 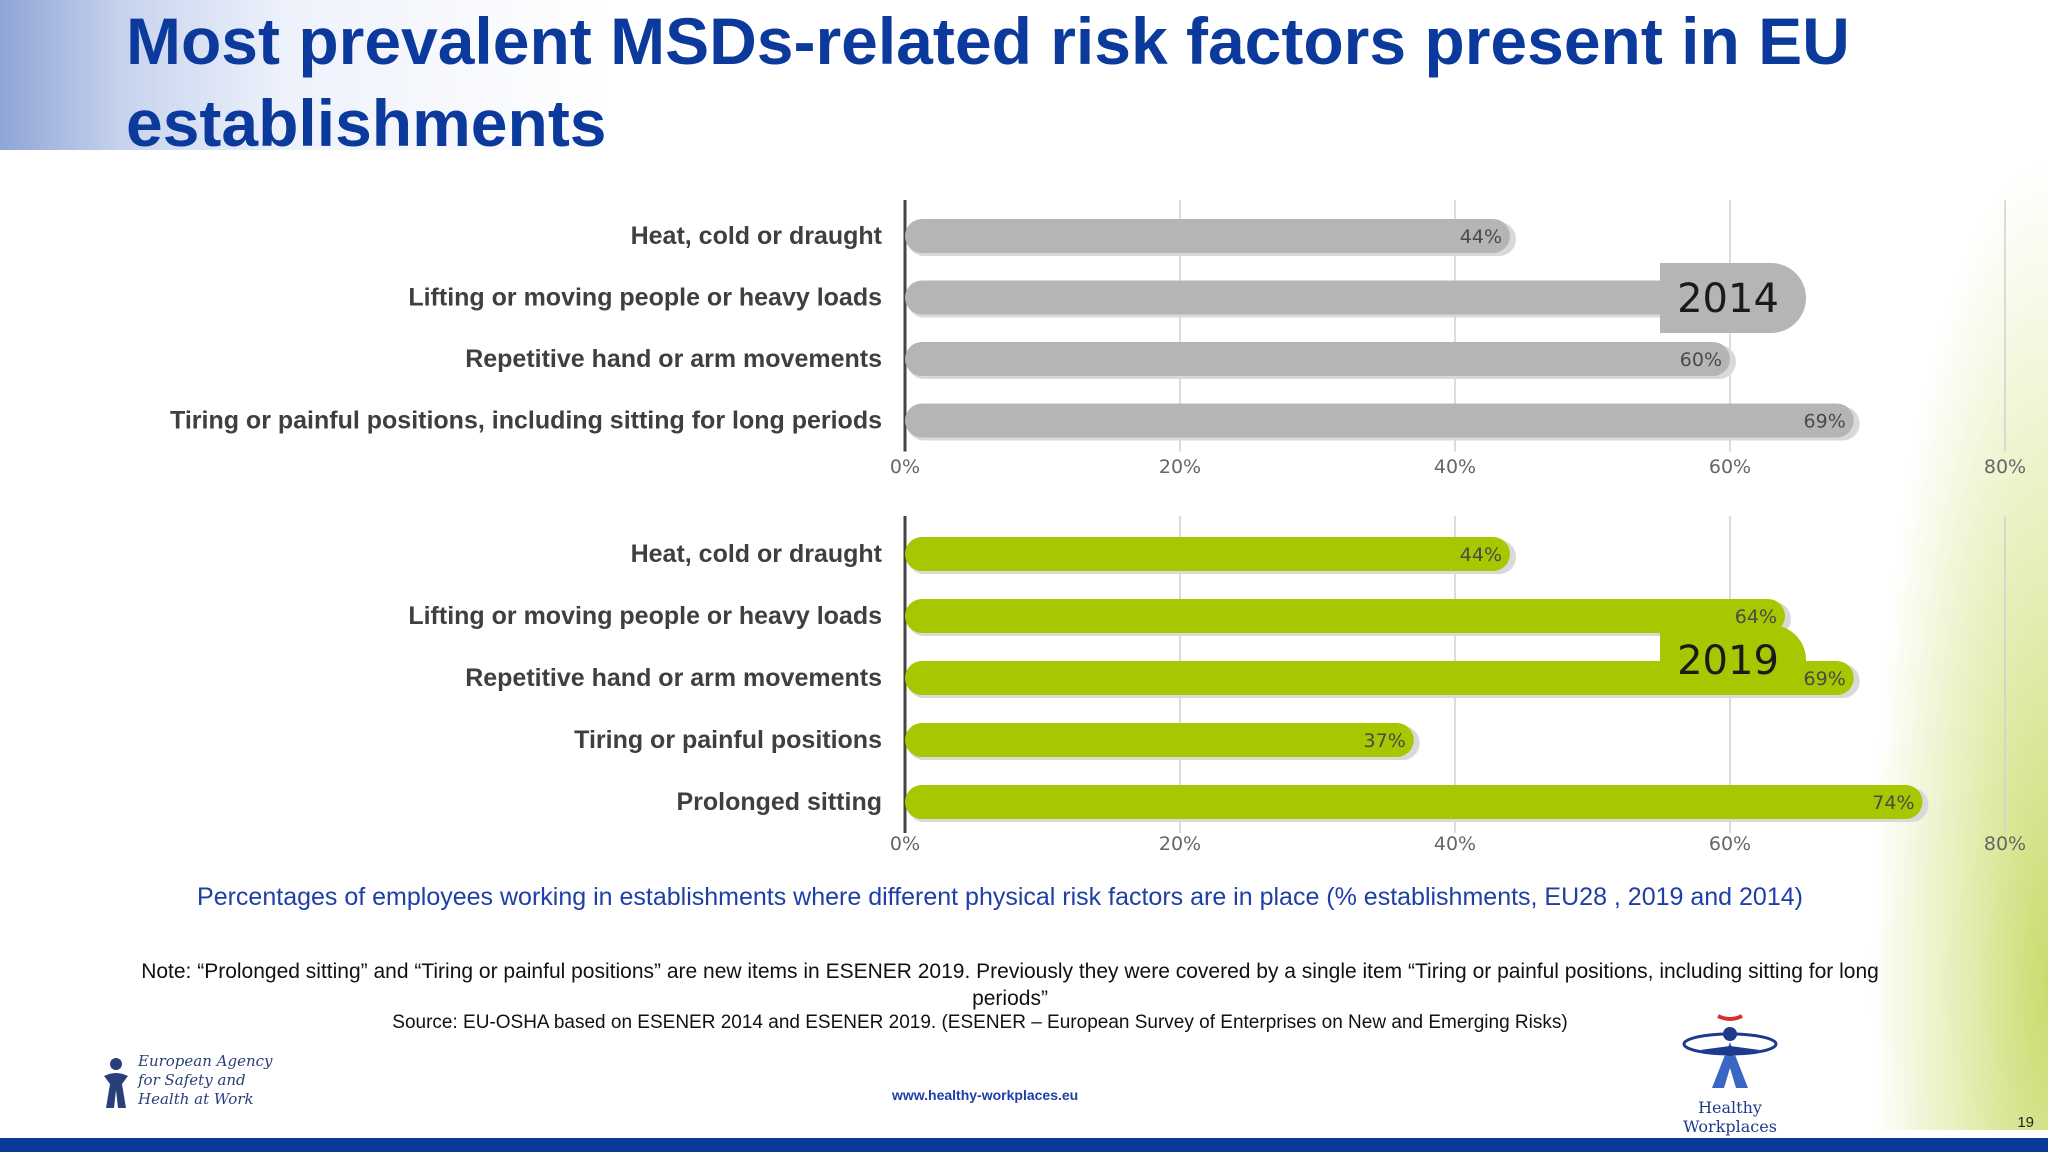 What do you see at coordinates (1958, 640) in the screenshot?
I see `decorative-swoosh` at bounding box center [1958, 640].